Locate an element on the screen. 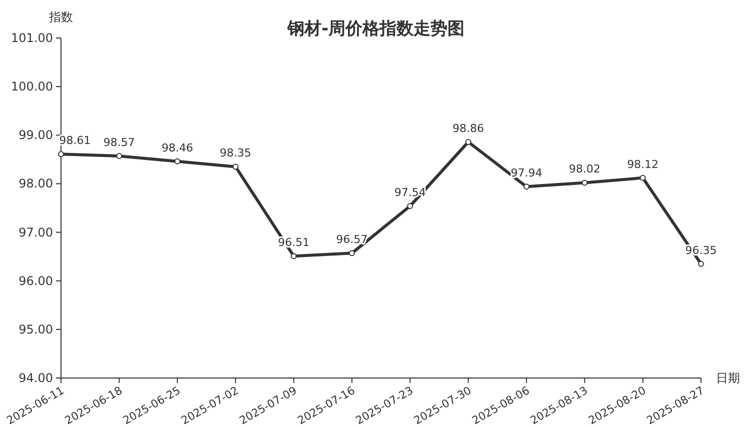  y-tick-label: 98.00 is located at coordinates (35, 183).